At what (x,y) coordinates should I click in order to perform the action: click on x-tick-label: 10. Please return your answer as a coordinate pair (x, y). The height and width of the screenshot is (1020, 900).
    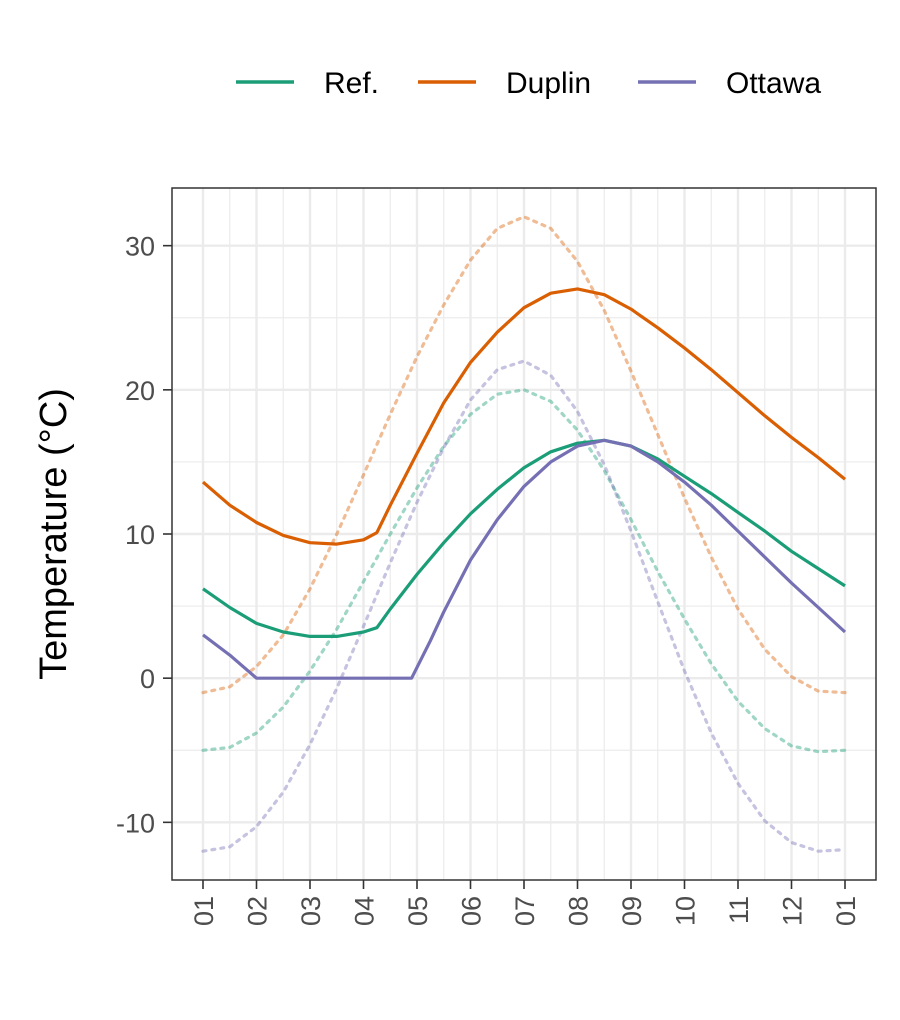
    Looking at the image, I should click on (686, 911).